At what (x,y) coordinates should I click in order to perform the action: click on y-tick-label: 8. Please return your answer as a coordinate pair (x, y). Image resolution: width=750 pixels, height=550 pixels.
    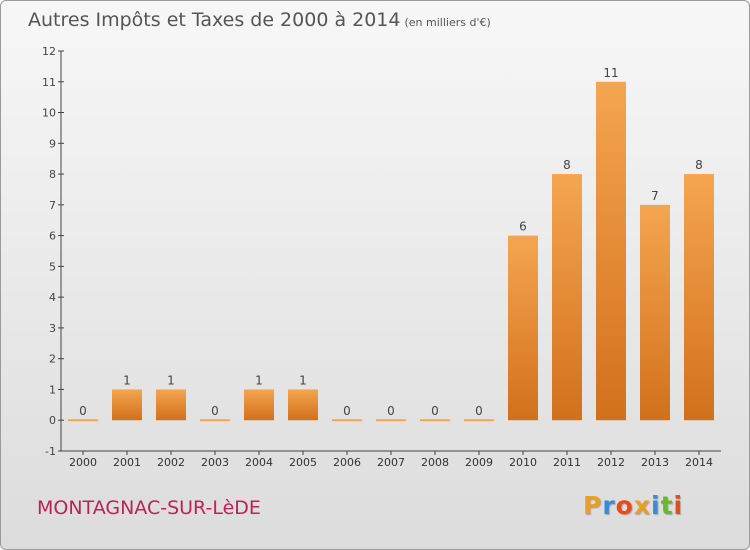
    Looking at the image, I should click on (52, 174).